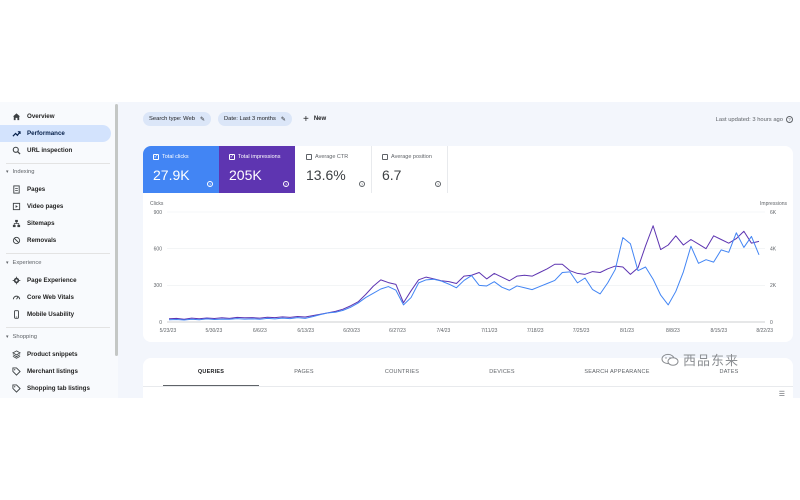  I want to click on x-tick-label: 7/18/23, so click(535, 331).